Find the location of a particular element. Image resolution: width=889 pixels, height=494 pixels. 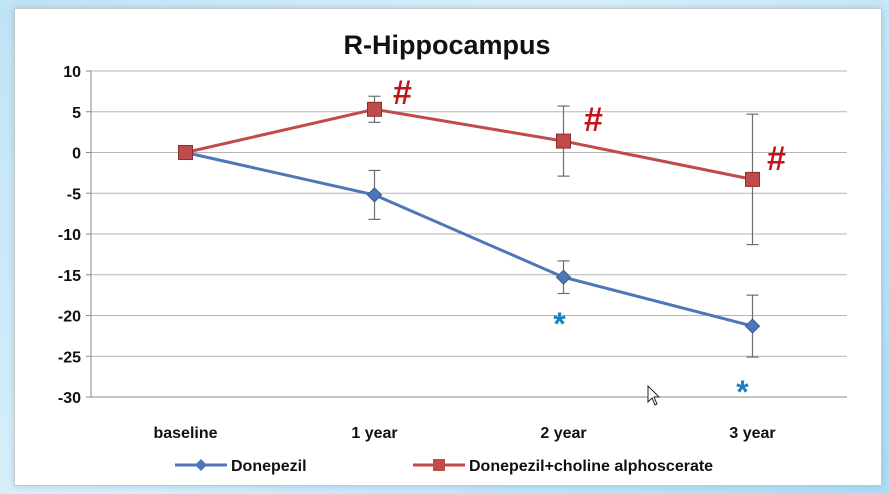

y-tick-label: -10 is located at coordinates (69, 235).